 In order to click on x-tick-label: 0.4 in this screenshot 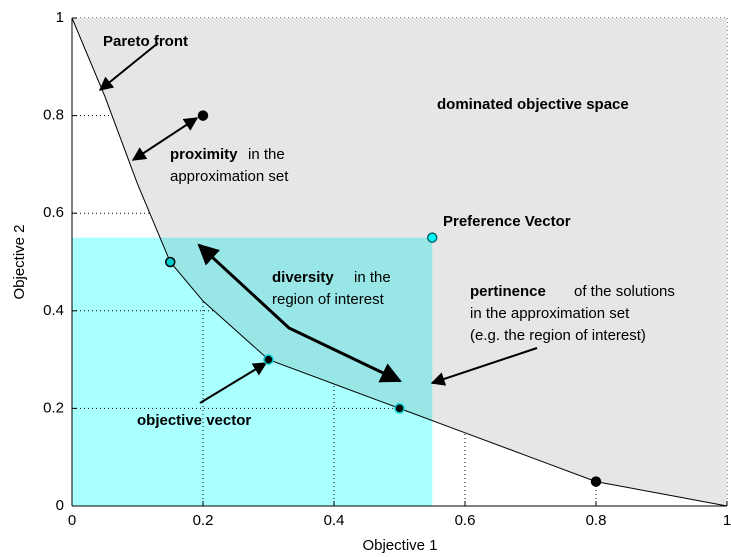, I will do `click(334, 520)`.